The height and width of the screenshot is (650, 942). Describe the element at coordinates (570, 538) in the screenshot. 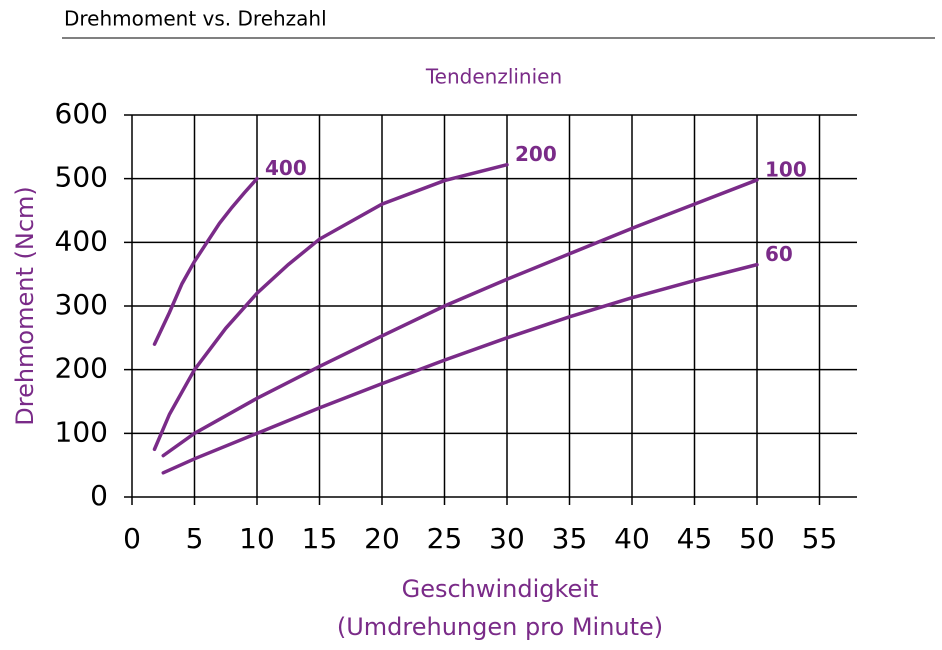

I see `x-tick-label: 35` at that location.